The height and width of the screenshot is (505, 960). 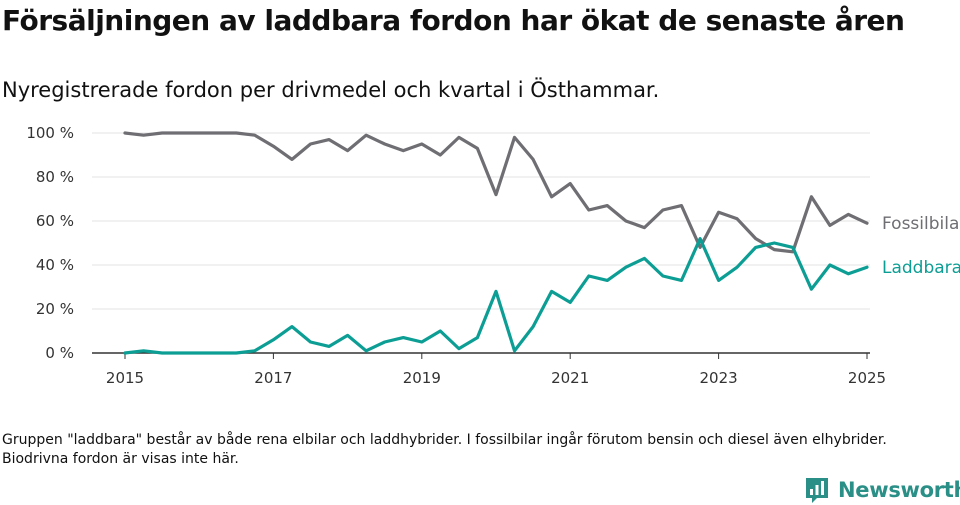 I want to click on y-tick-label: 0 %, so click(x=59, y=353).